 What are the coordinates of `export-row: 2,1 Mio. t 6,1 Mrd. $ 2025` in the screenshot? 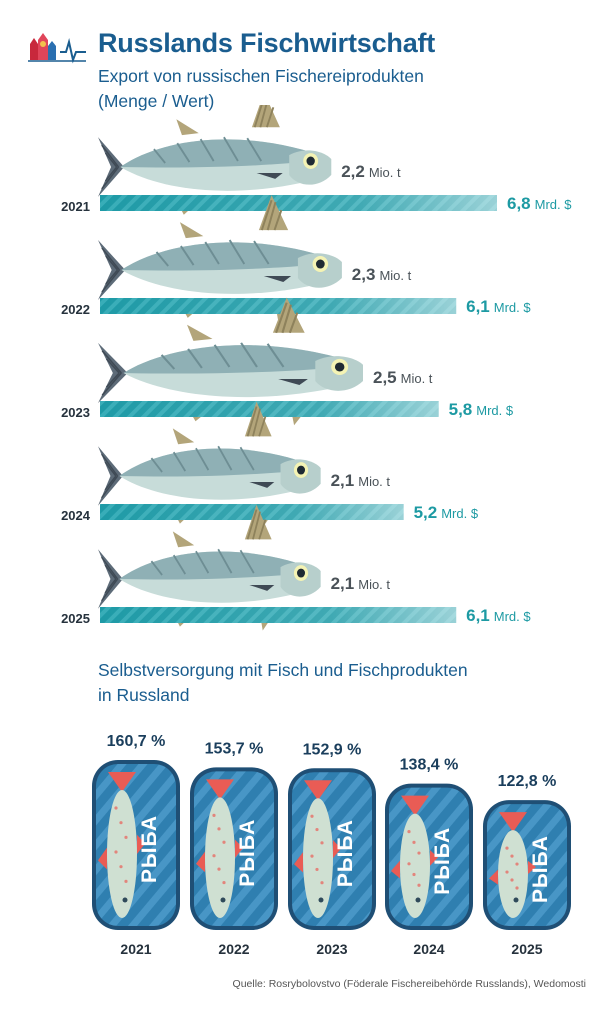 It's located at (296, 567).